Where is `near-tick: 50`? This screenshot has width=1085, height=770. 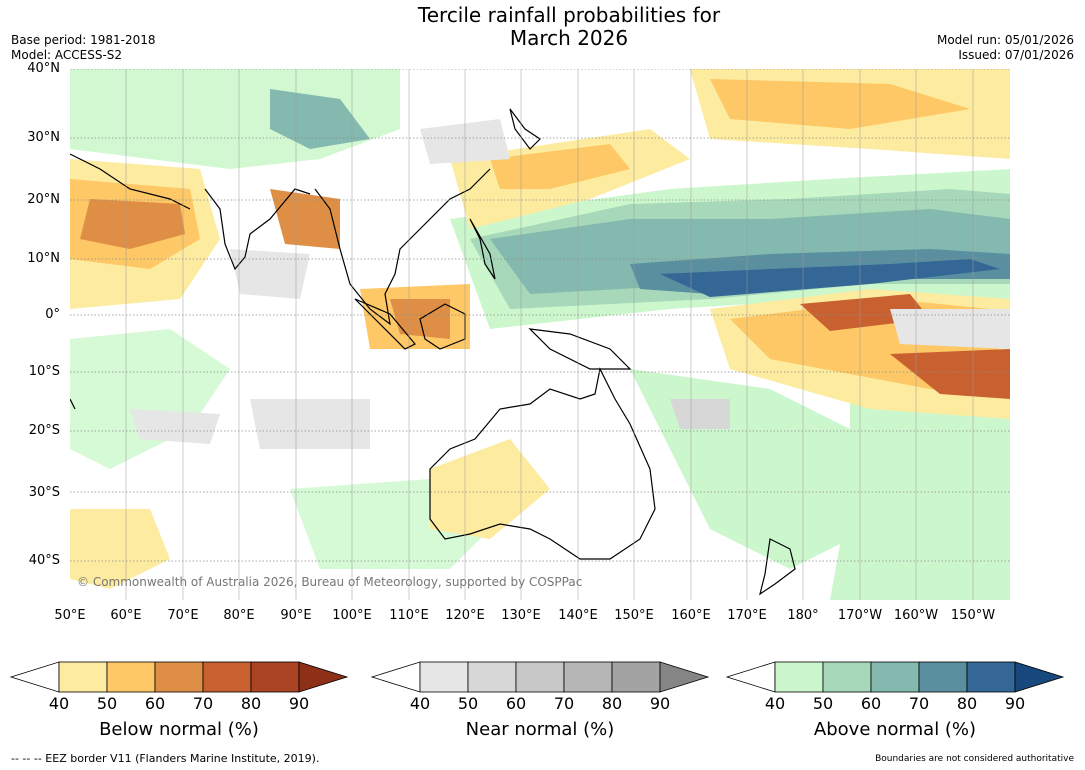
near-tick: 50 is located at coordinates (468, 703).